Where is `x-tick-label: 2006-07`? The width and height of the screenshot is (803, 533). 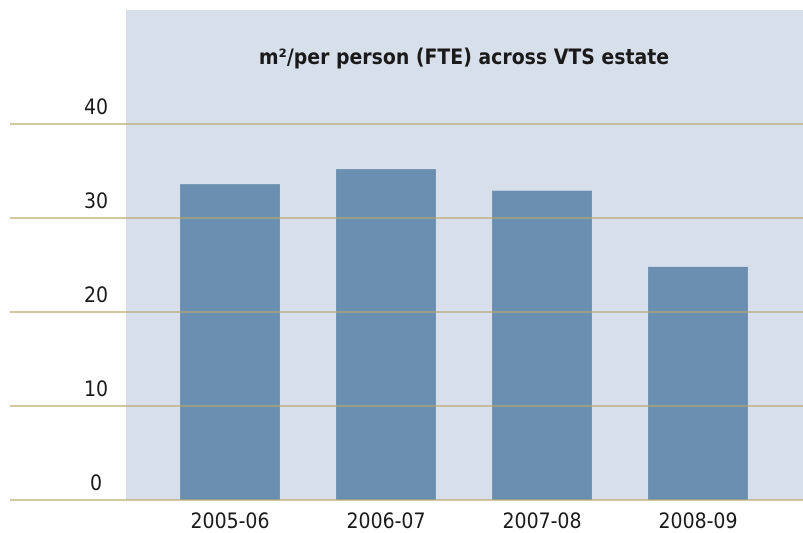 x-tick-label: 2006-07 is located at coordinates (386, 521).